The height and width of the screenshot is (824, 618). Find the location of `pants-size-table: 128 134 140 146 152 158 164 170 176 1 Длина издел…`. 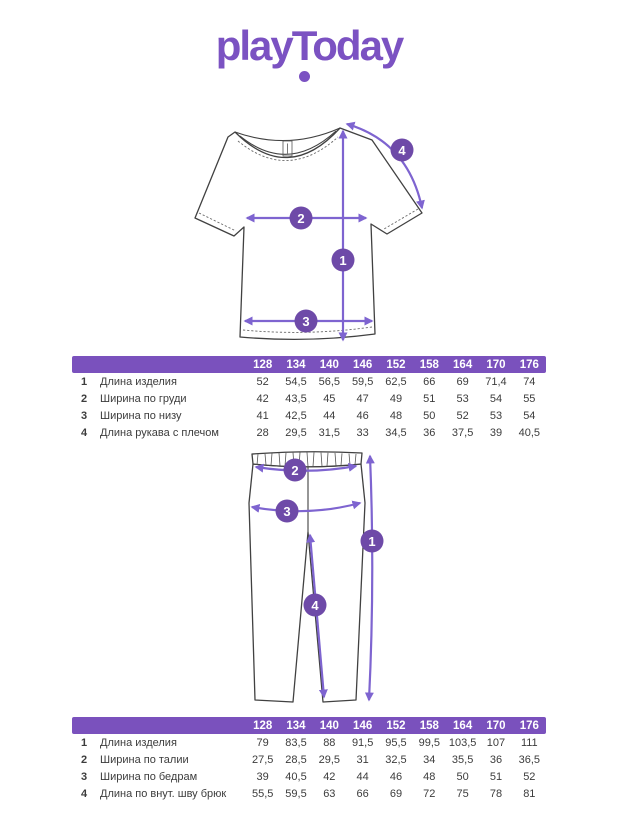

pants-size-table: 128 134 140 146 152 158 164 170 176 1 Длина издел… is located at coordinates (309, 759).